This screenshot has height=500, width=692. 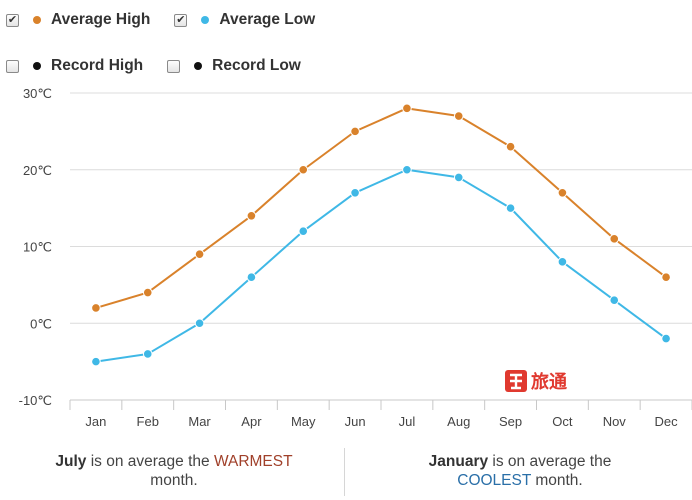 I want to click on average-high-dot-icon, so click(x=37, y=20).